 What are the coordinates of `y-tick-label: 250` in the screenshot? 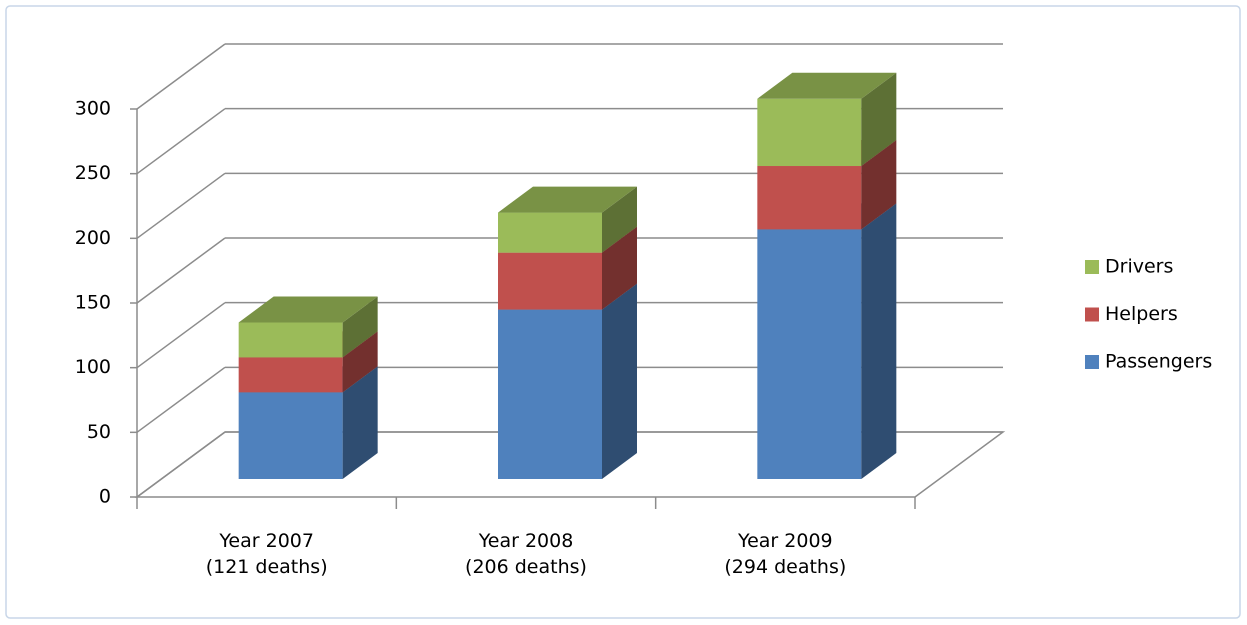 It's located at (93, 173).